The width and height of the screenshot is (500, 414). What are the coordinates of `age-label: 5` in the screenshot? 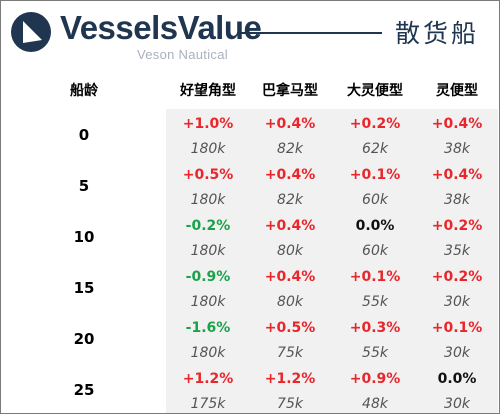 It's located at (84, 186).